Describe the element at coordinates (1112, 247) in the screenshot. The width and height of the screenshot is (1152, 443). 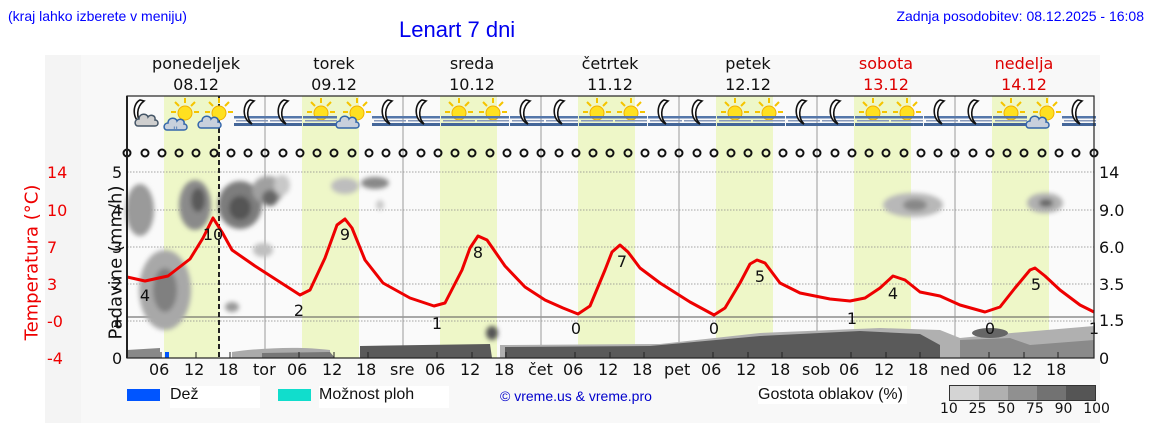
I see `cloud-height-tick: 6.0` at that location.